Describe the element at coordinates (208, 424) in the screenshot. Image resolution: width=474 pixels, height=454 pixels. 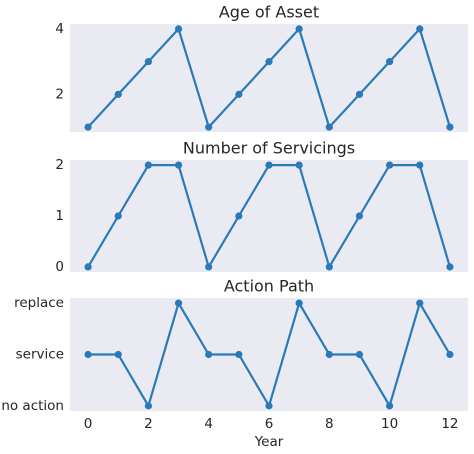
I see `x-tick-label: 4` at that location.